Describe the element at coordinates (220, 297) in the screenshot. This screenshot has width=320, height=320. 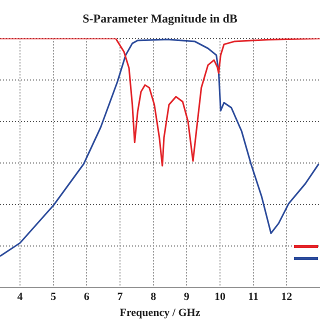
I see `x-tick-label: 10` at that location.